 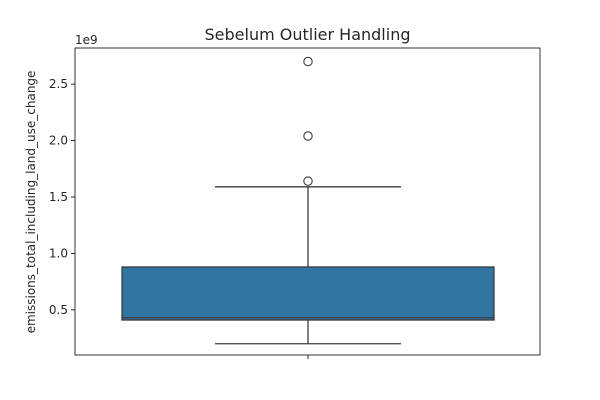 What do you see at coordinates (308, 34) in the screenshot?
I see `chart-title: Sebelum Outlier Handling` at bounding box center [308, 34].